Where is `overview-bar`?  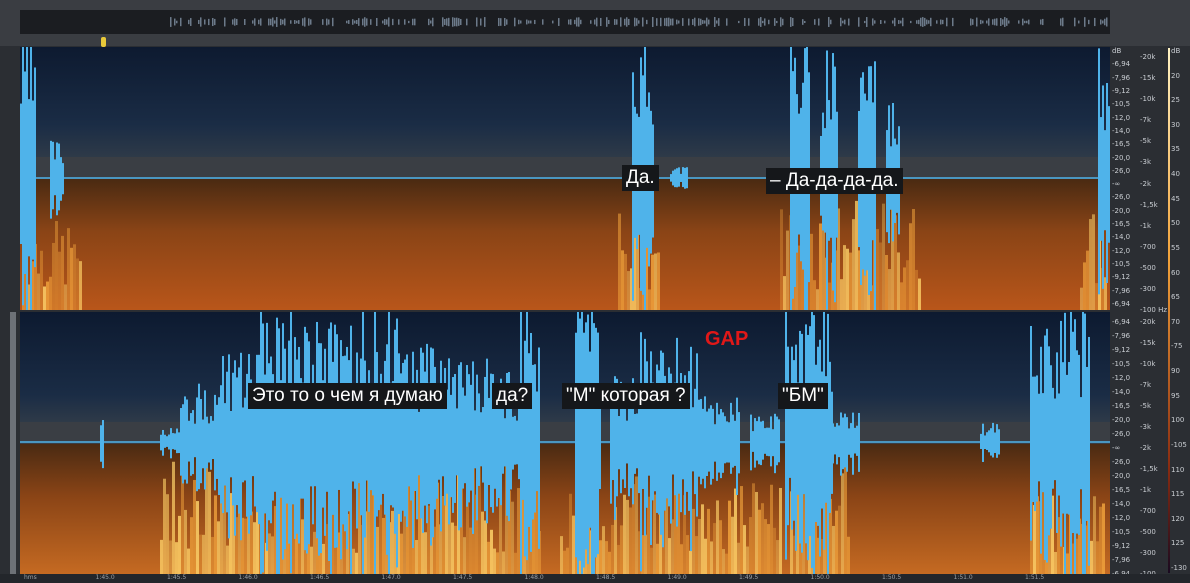 overview-bar is located at coordinates (595, 23).